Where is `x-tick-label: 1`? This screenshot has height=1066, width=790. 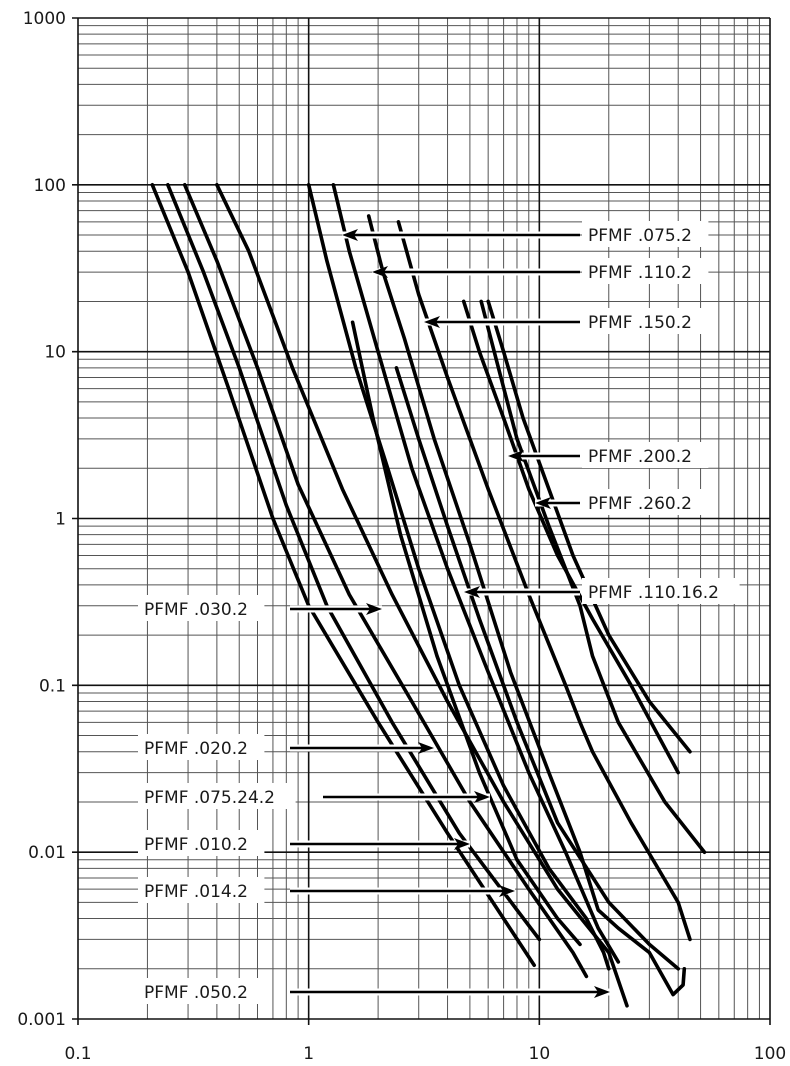
x-tick-label: 1 is located at coordinates (308, 1054).